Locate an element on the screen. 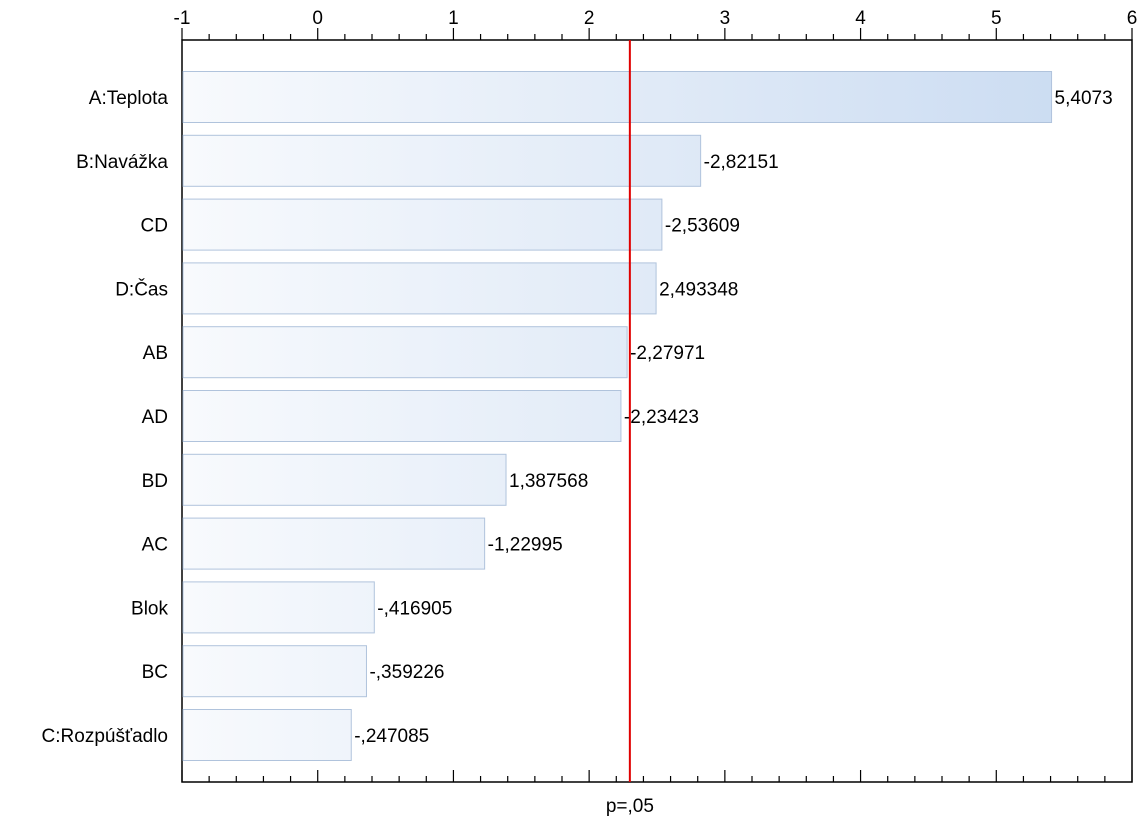  x-axis-top-ticks is located at coordinates (657, 34).